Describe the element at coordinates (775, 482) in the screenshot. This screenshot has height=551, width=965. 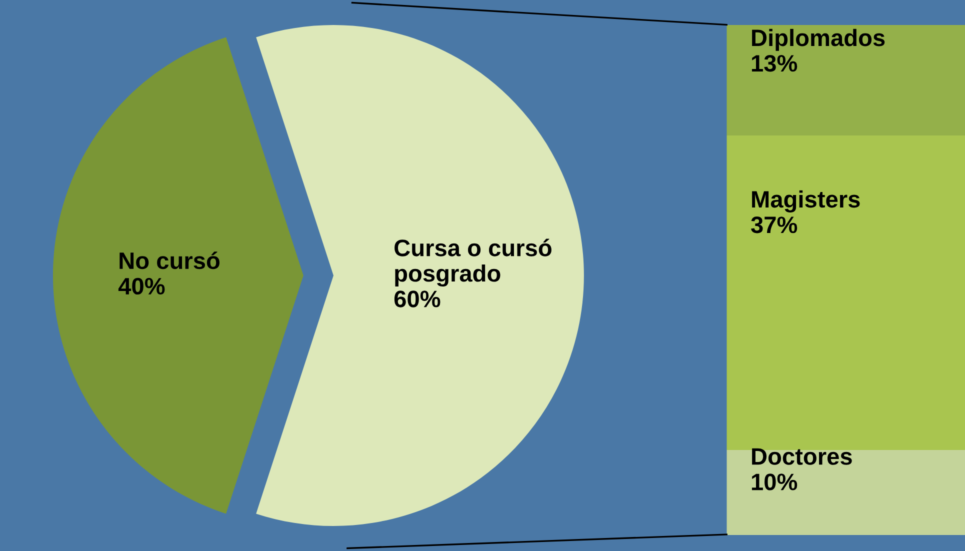
I see `data-label: 10%` at that location.